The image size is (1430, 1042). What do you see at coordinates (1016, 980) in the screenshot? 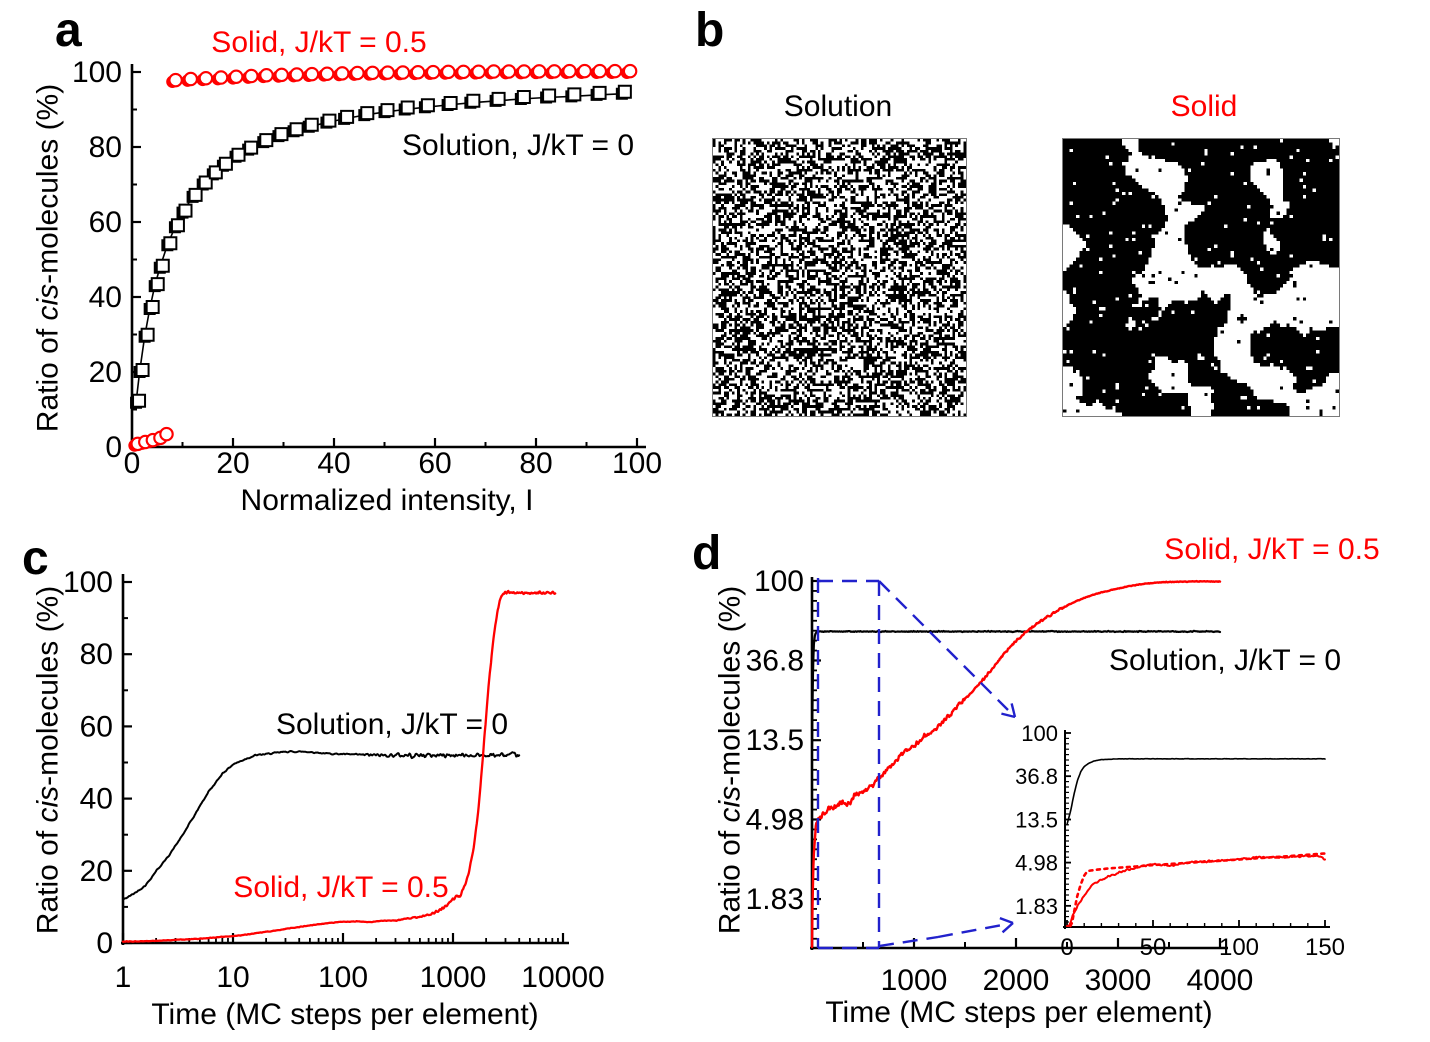
I see `tick-label: 2000` at bounding box center [1016, 980].